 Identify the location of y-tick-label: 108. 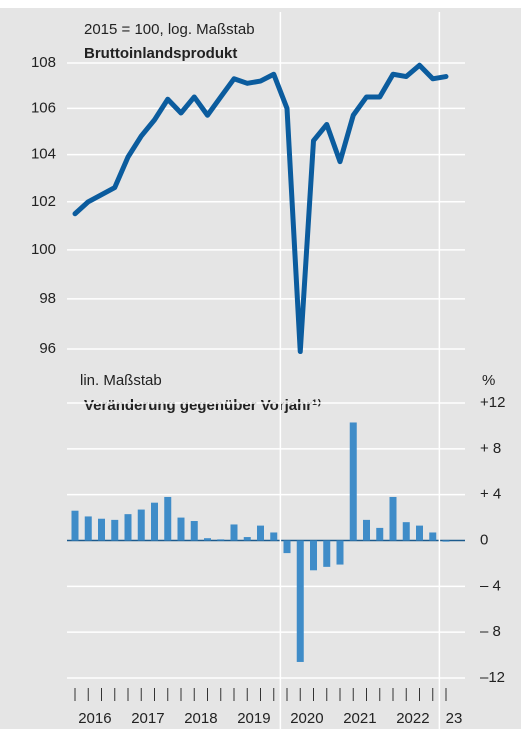
(43, 62).